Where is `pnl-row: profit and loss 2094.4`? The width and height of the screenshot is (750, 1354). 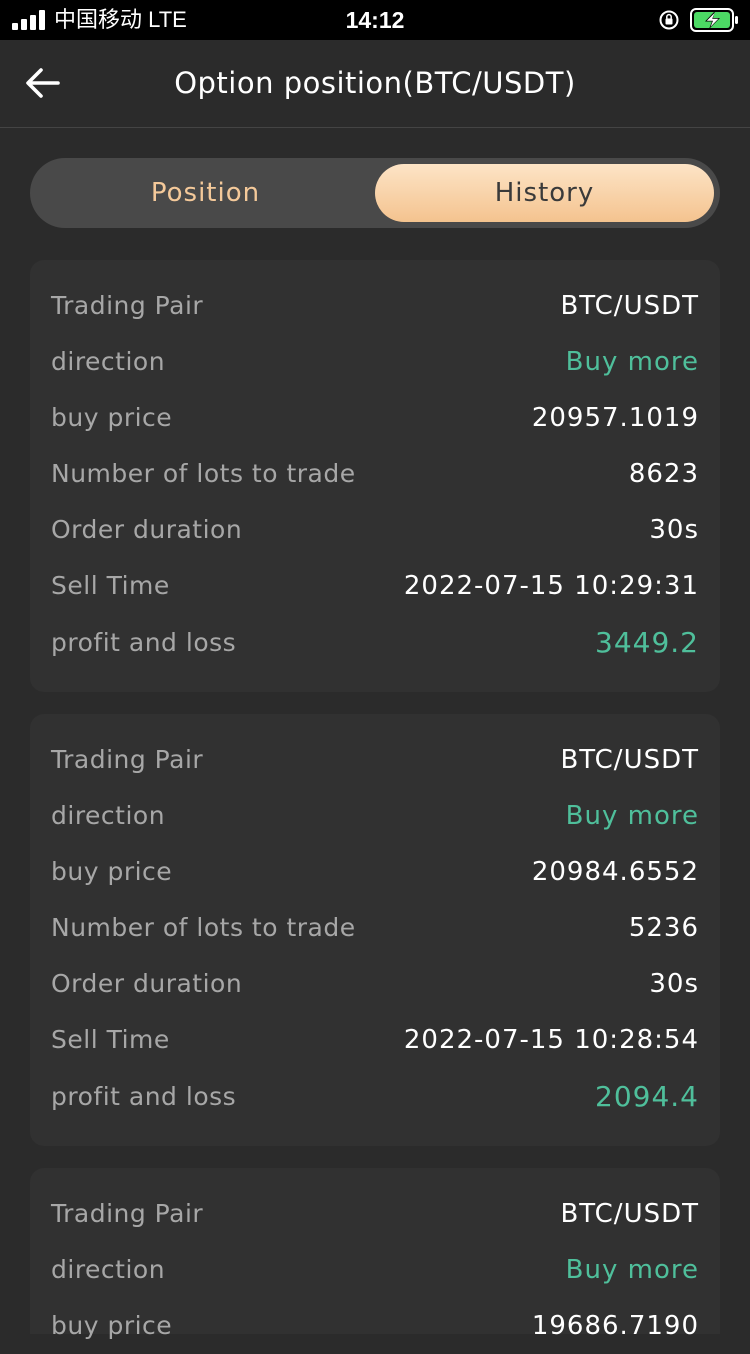 pnl-row: profit and loss 2094.4 is located at coordinates (375, 1097).